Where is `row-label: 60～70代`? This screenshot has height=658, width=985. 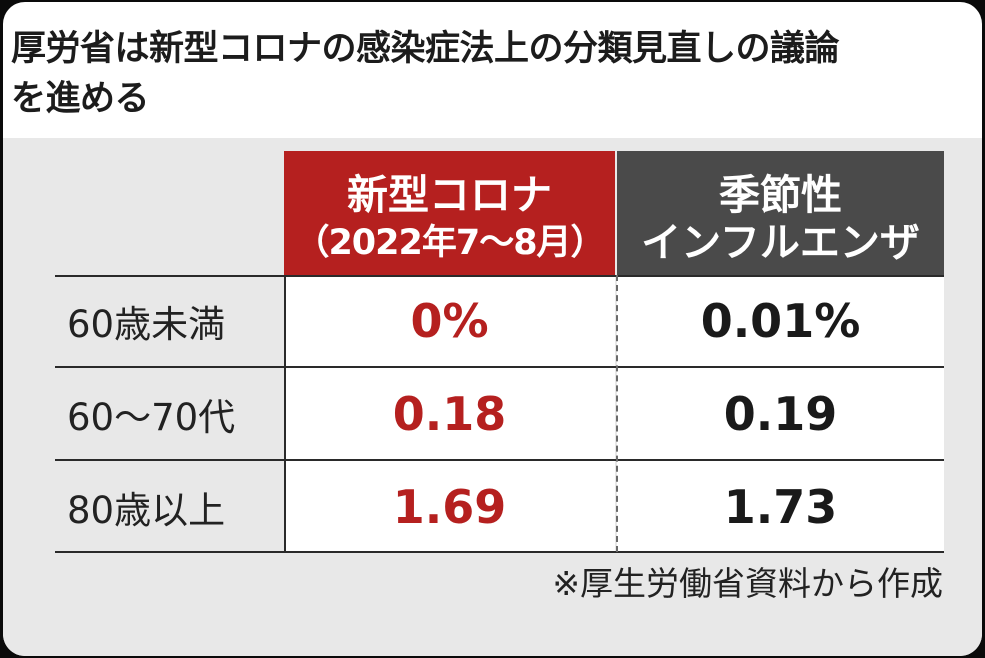 row-label: 60～70代 is located at coordinates (169, 413).